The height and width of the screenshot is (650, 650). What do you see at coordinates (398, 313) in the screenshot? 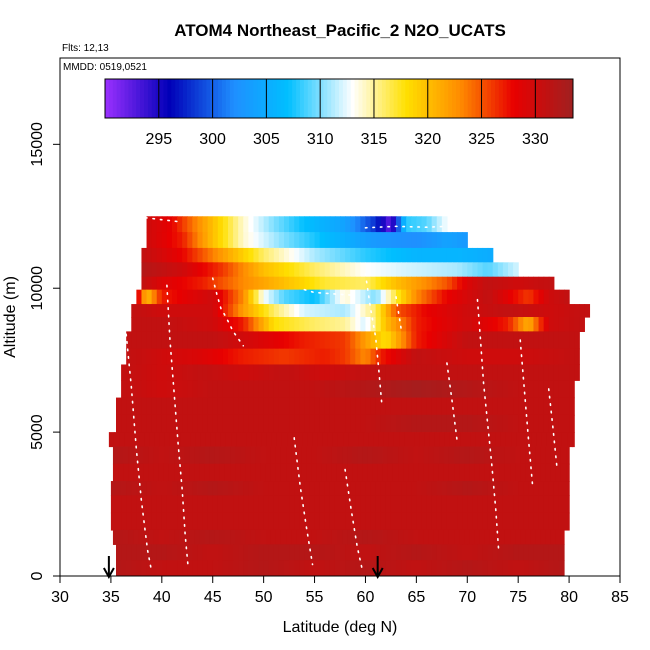
I see `flight-track` at bounding box center [398, 313].